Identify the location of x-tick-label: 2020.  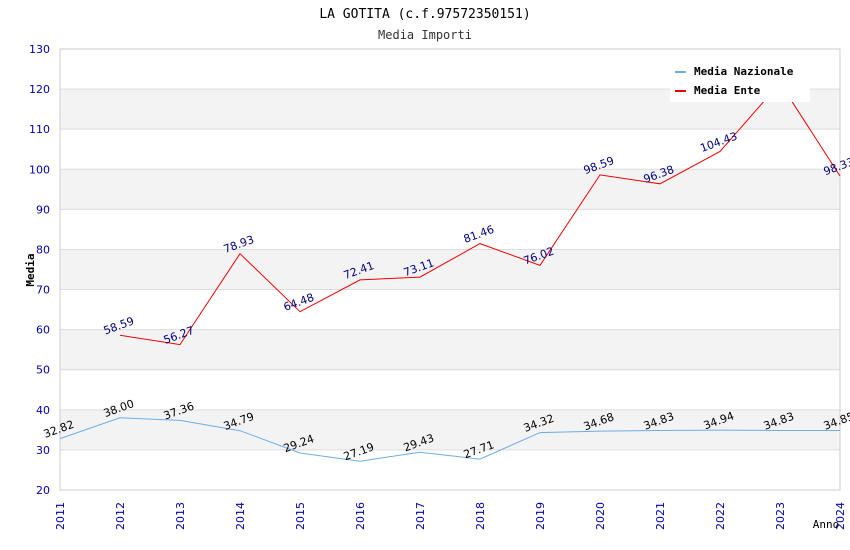
(600, 516).